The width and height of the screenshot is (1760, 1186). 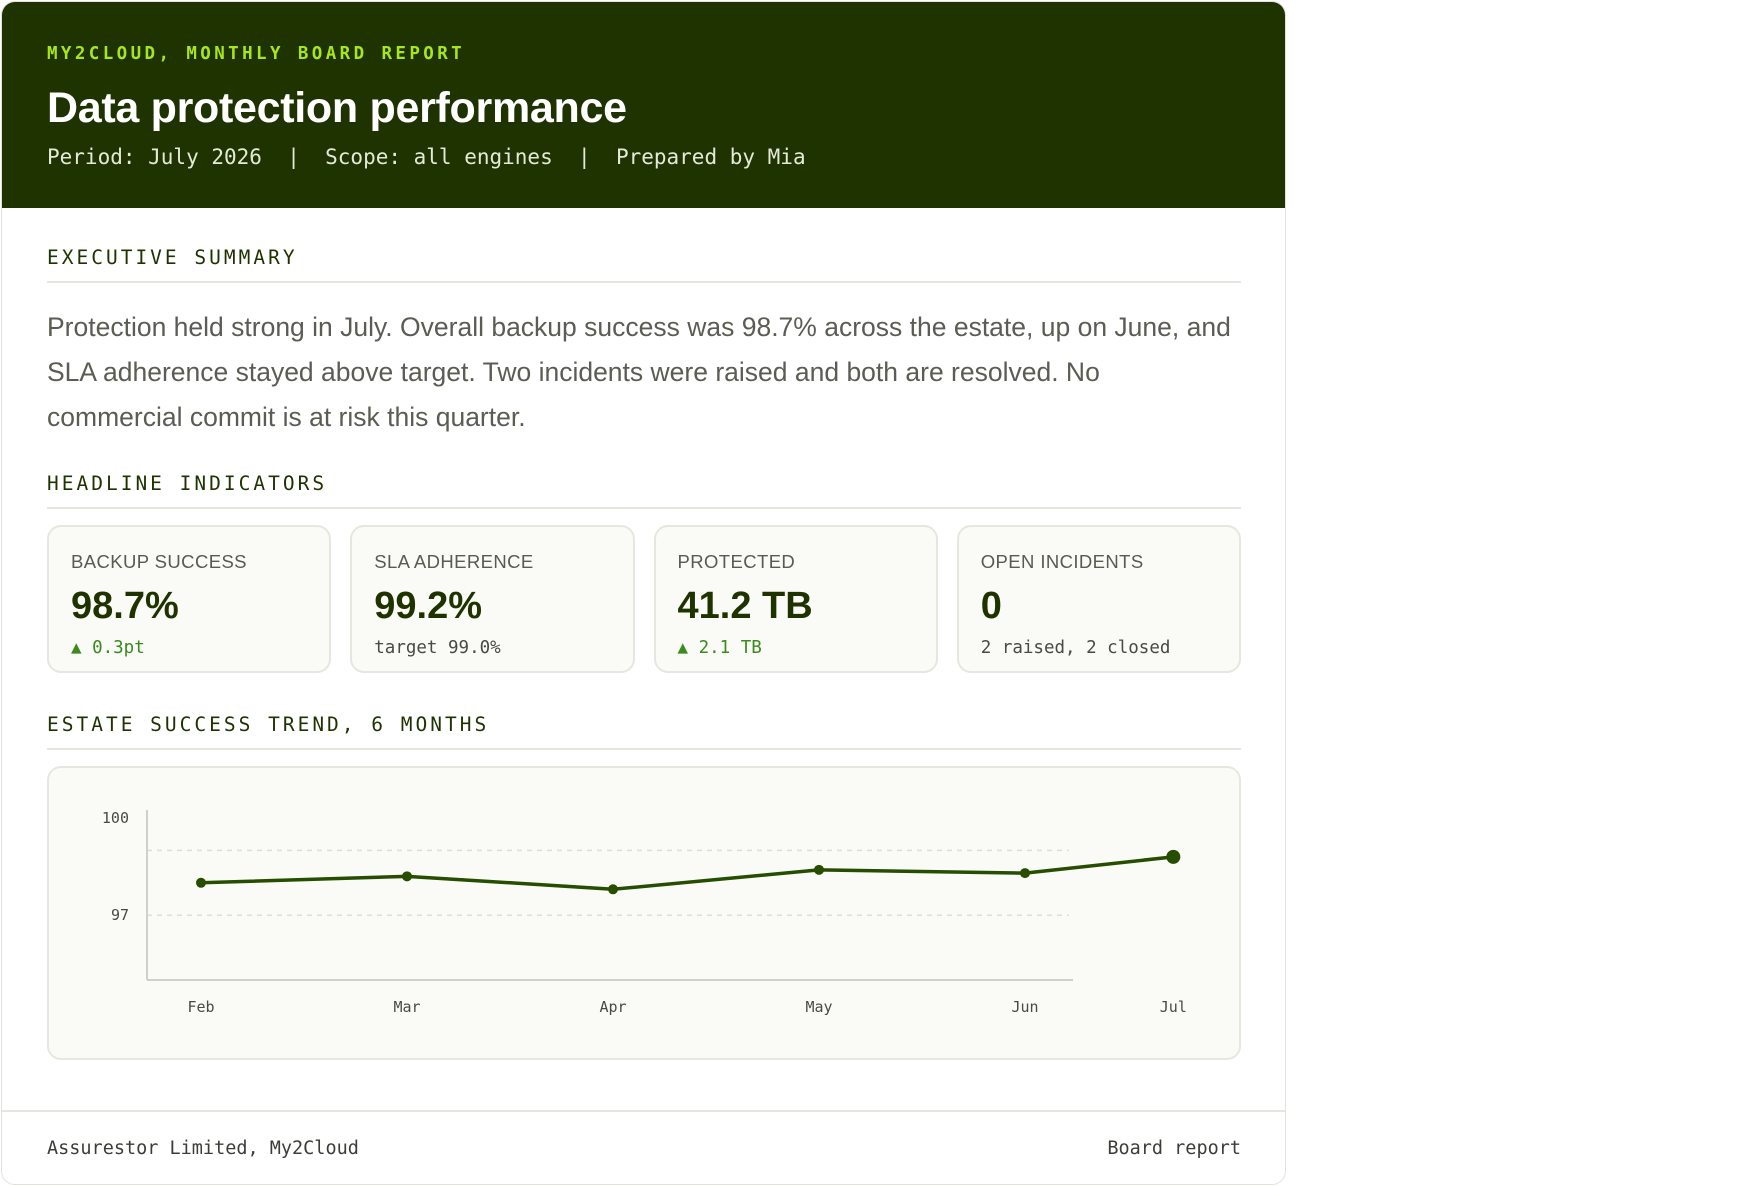 I want to click on y-tick-label: 97, so click(x=120, y=915).